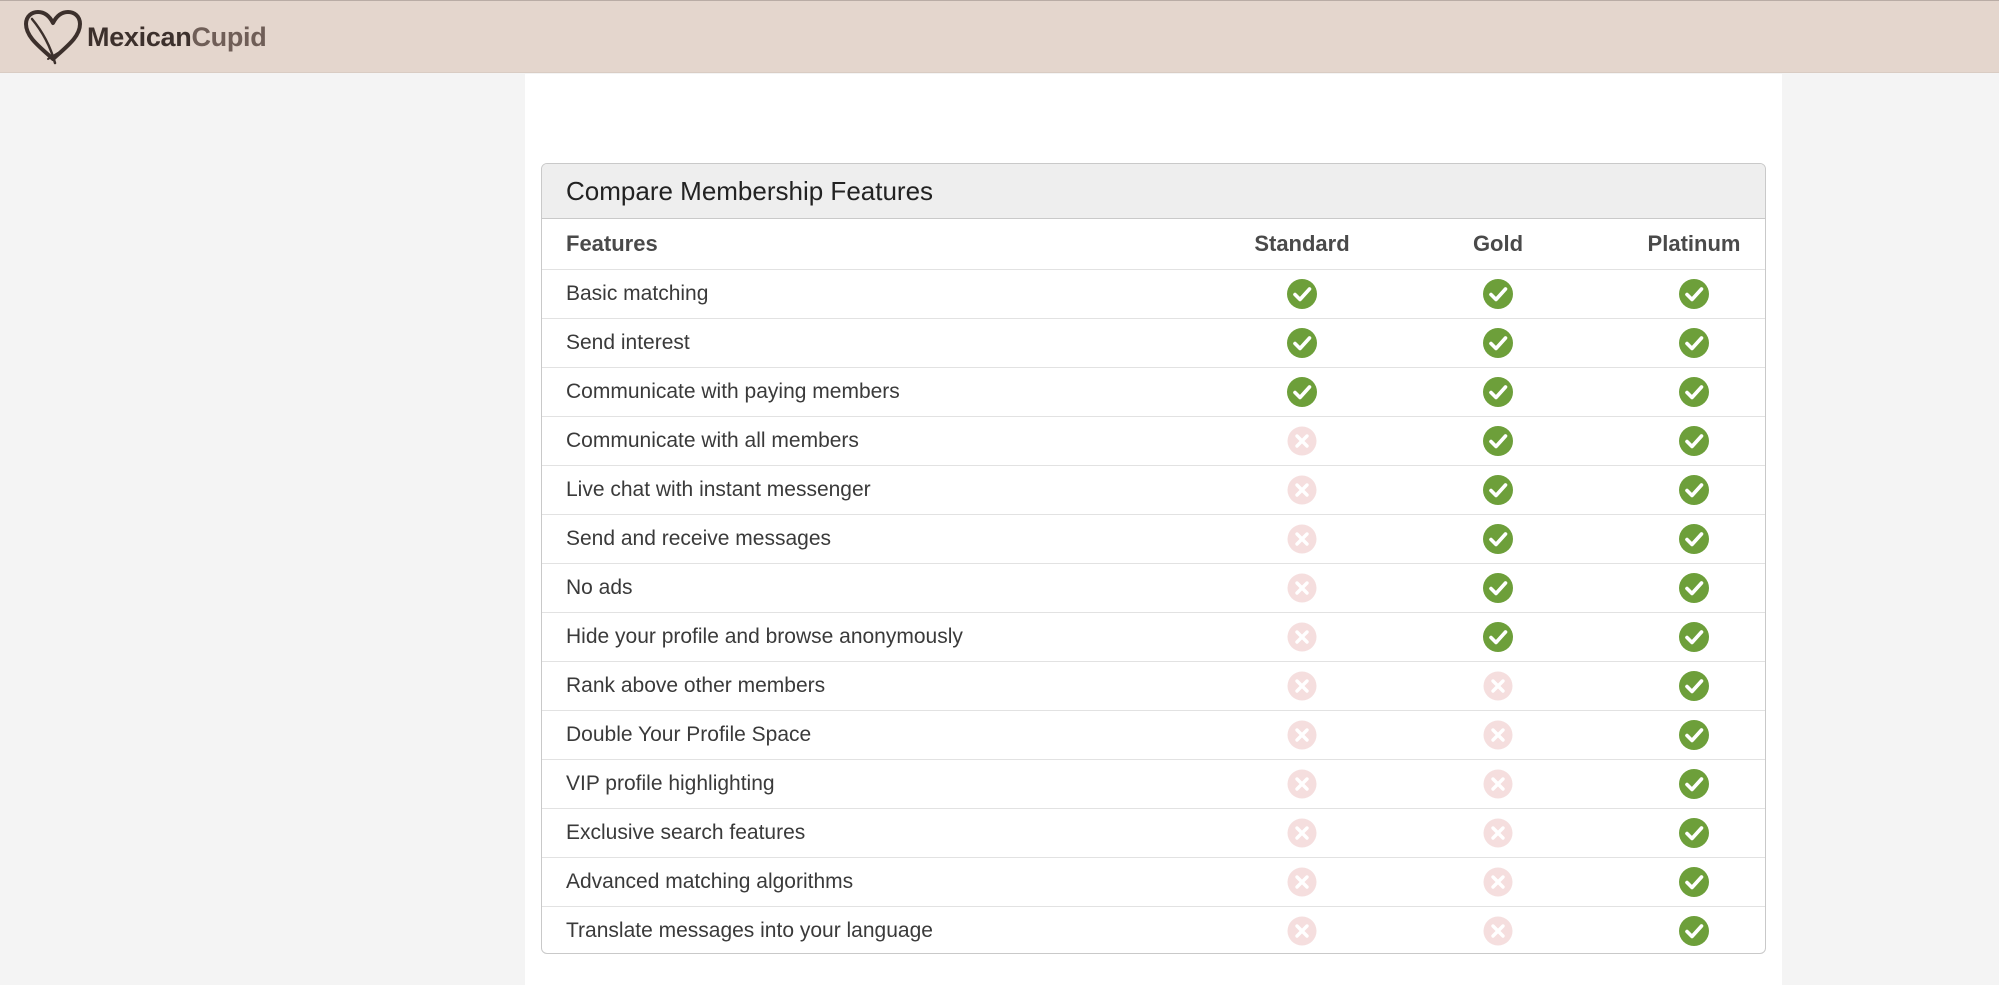 The width and height of the screenshot is (1999, 985). I want to click on card-title: Compare Membership Features, so click(750, 190).